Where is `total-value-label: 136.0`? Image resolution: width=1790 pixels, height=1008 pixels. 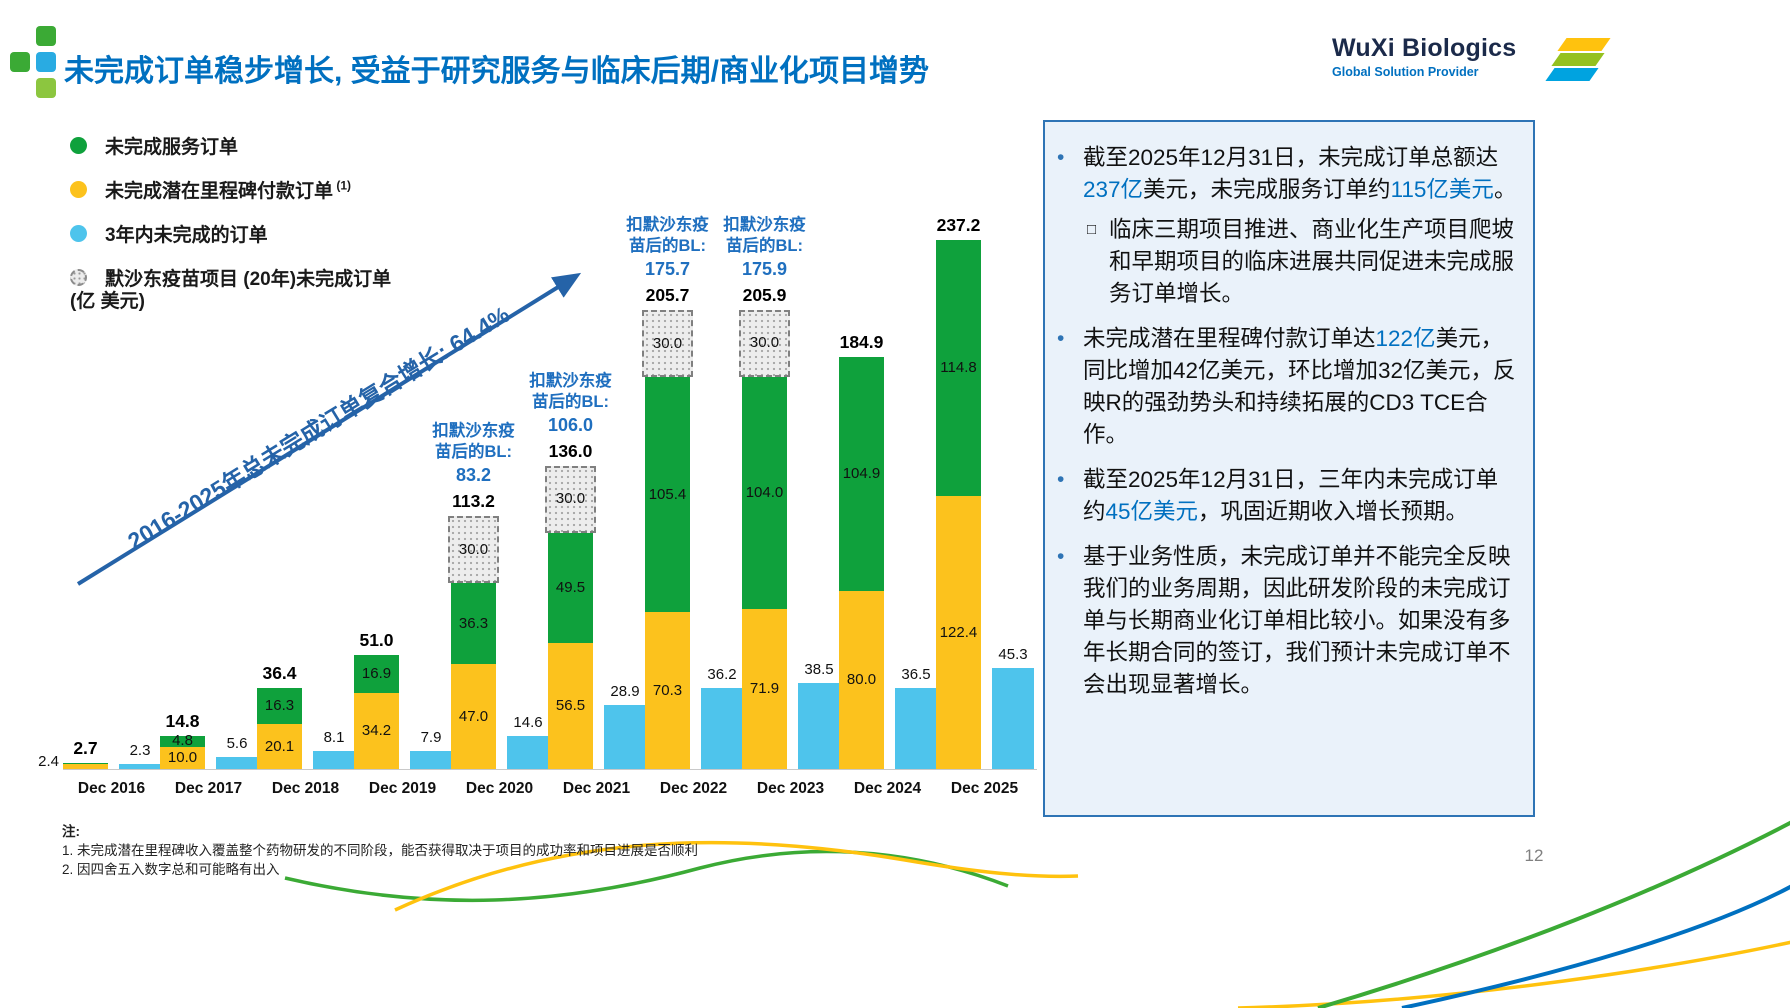 total-value-label: 136.0 is located at coordinates (570, 450).